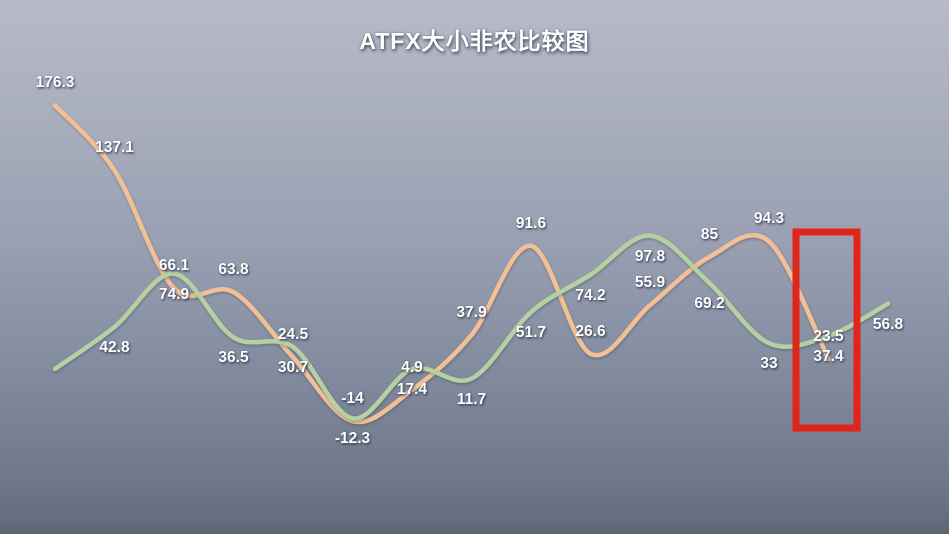 The image size is (949, 534). What do you see at coordinates (293, 335) in the screenshot?
I see `data-label-orange-line: 24.5` at bounding box center [293, 335].